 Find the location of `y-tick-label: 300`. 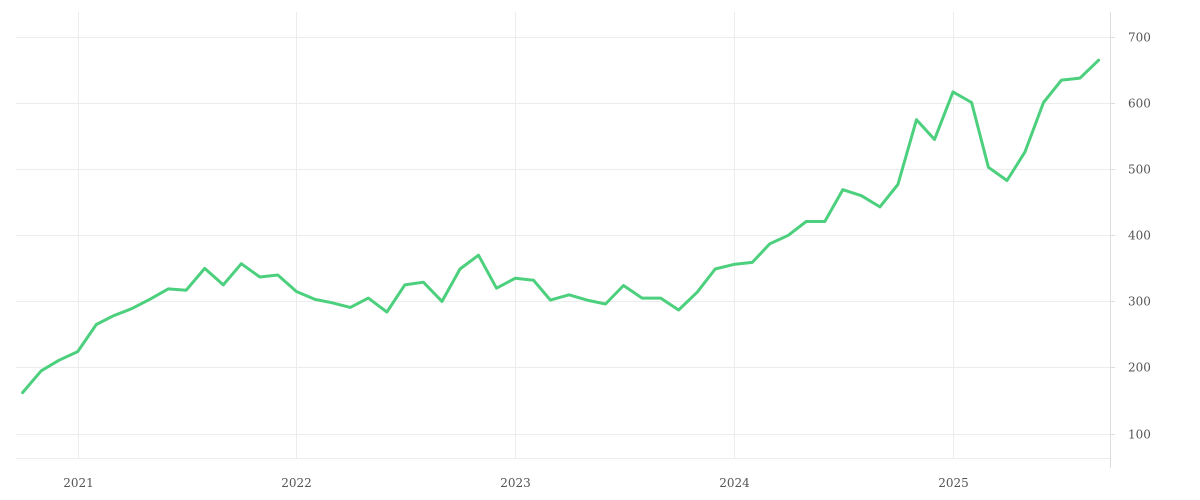

y-tick-label: 300 is located at coordinates (1139, 302).